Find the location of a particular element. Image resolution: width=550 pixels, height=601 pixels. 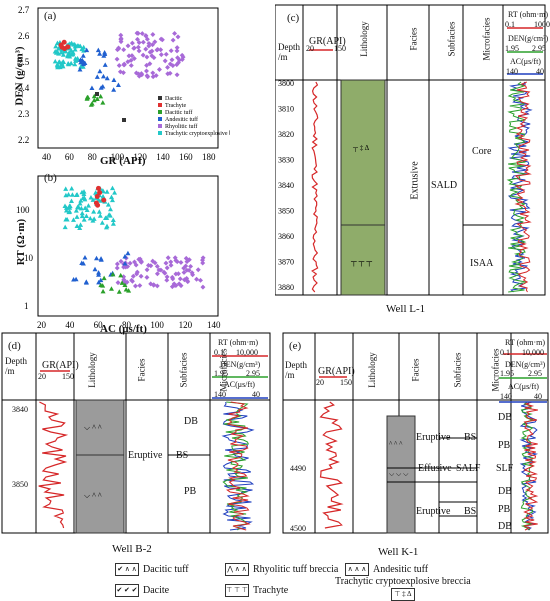

c-den-min: 1.95 is located at coordinates (512, 48).